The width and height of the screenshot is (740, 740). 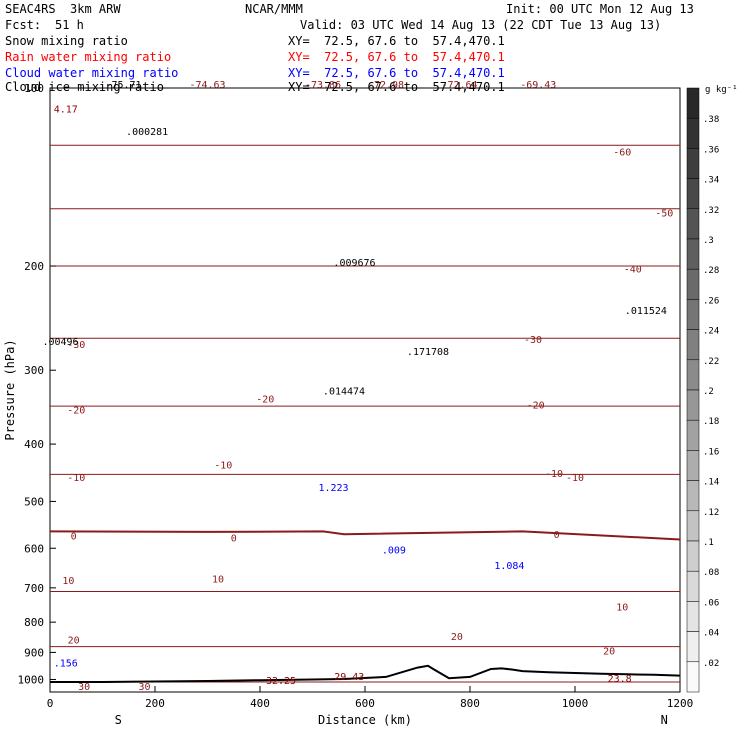 What do you see at coordinates (323, 85) in the screenshot?
I see `isotherm-label: -73.86` at bounding box center [323, 85].